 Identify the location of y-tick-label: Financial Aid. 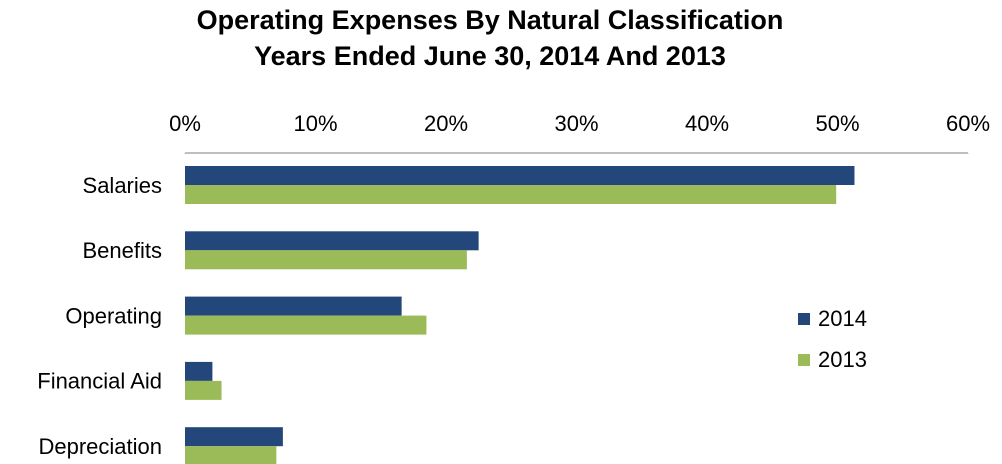
(99, 381).